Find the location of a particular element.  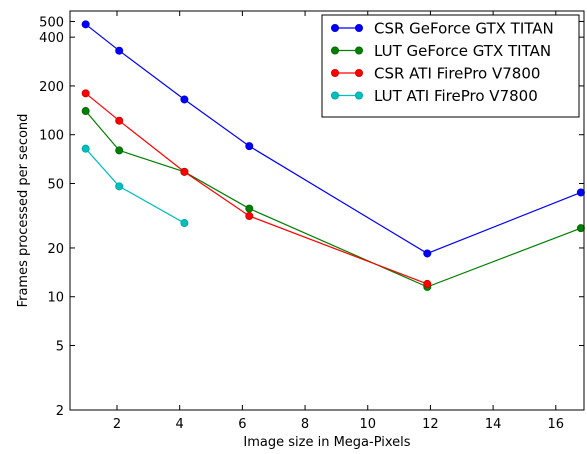

y-tick-label: 50 is located at coordinates (55, 184).